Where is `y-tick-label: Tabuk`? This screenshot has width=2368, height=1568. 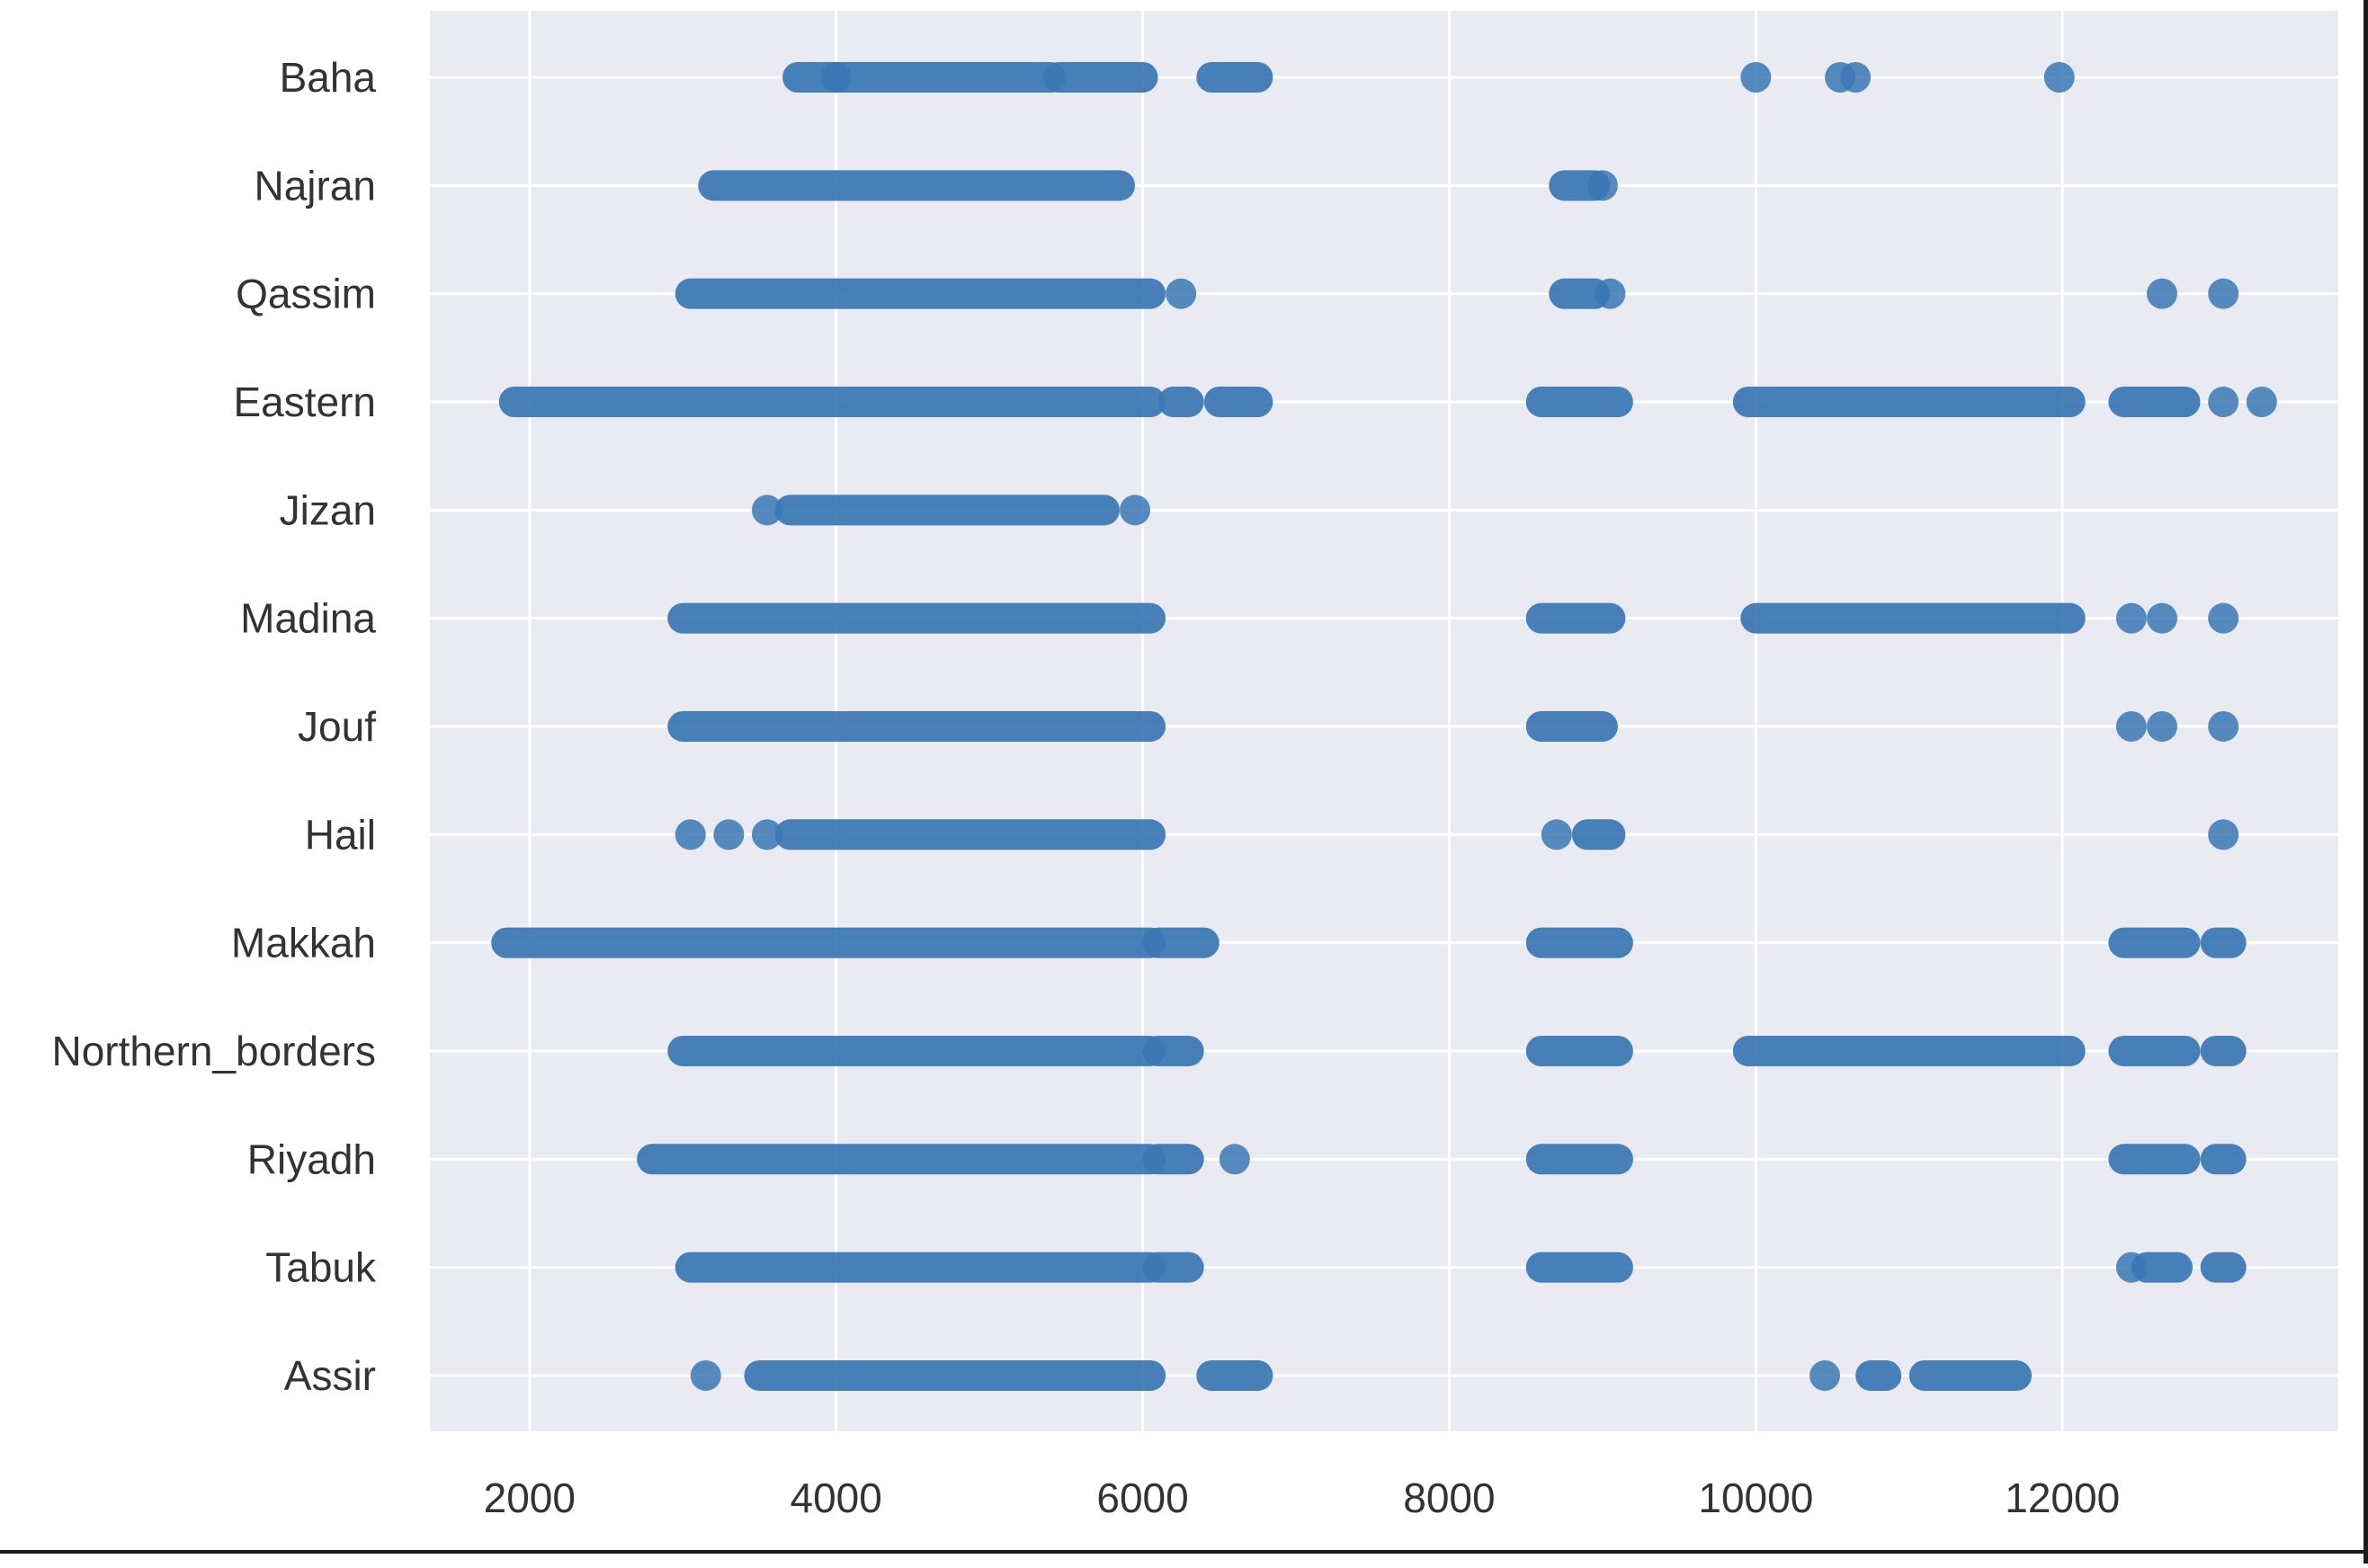 y-tick-label: Tabuk is located at coordinates (321, 1267).